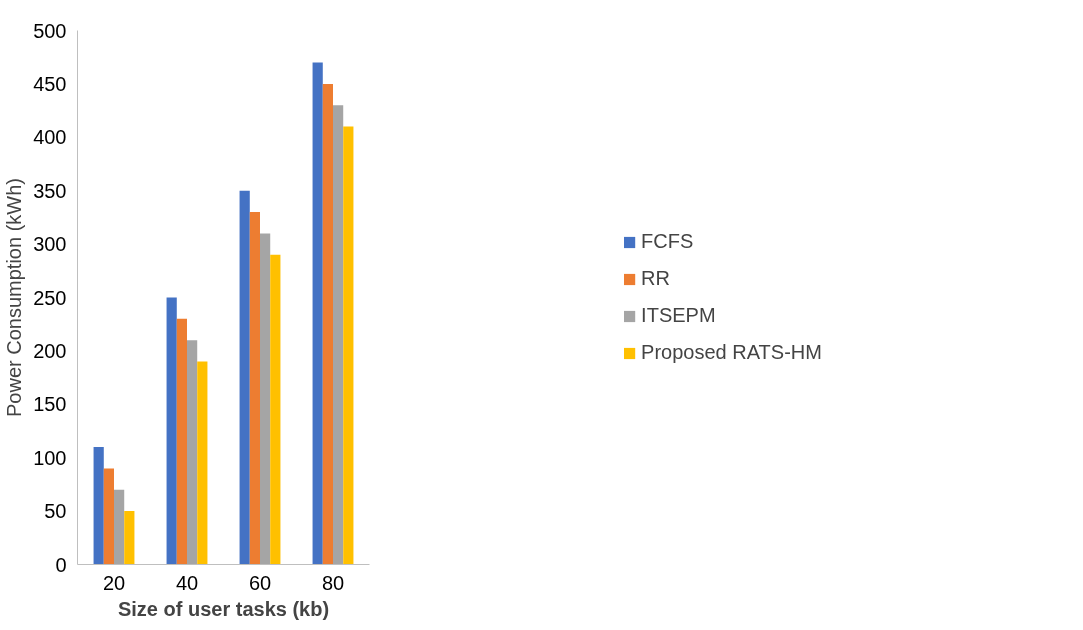 The width and height of the screenshot is (1083, 630). I want to click on y-tick-label: 500, so click(50, 30).